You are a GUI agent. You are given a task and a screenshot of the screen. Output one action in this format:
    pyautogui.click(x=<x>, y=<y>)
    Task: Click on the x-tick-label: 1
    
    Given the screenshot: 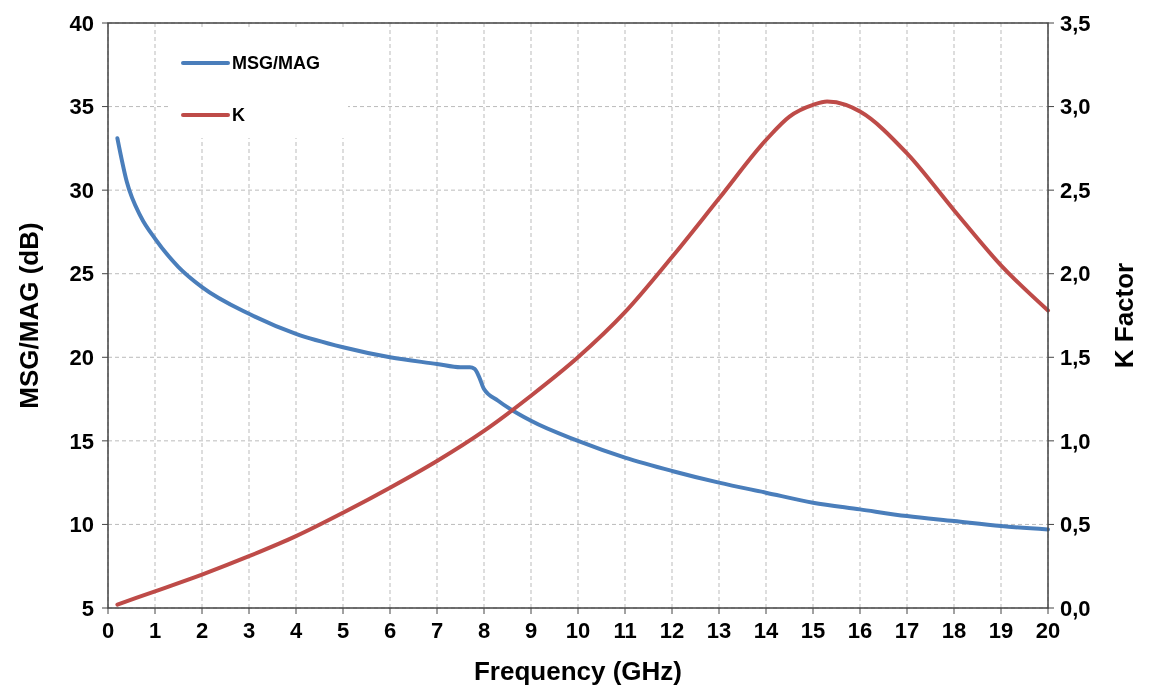 What is the action you would take?
    pyautogui.click(x=155, y=630)
    